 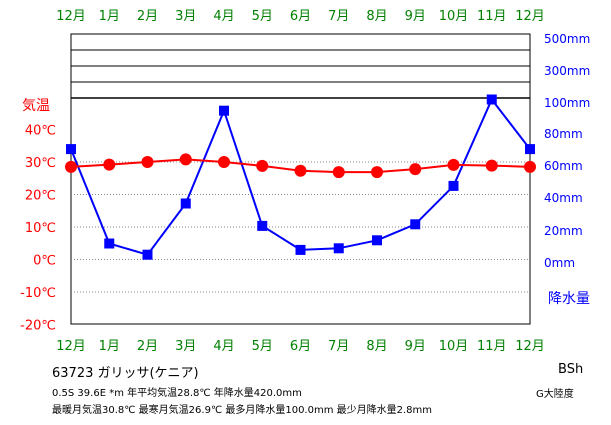 What do you see at coordinates (40, 131) in the screenshot?
I see `temperature-tick-label: 40℃` at bounding box center [40, 131].